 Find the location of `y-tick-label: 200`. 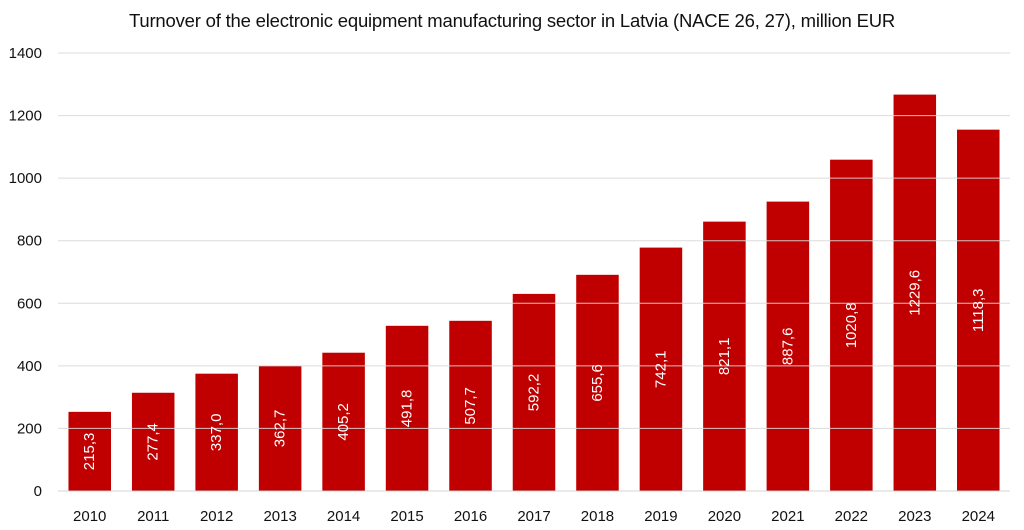

y-tick-label: 200 is located at coordinates (29, 428).